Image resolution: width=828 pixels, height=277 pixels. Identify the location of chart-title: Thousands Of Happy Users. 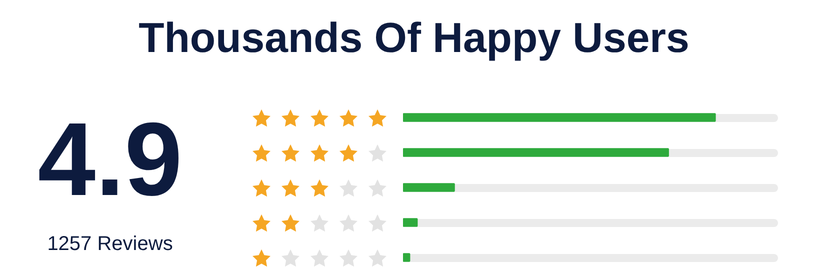
(414, 38).